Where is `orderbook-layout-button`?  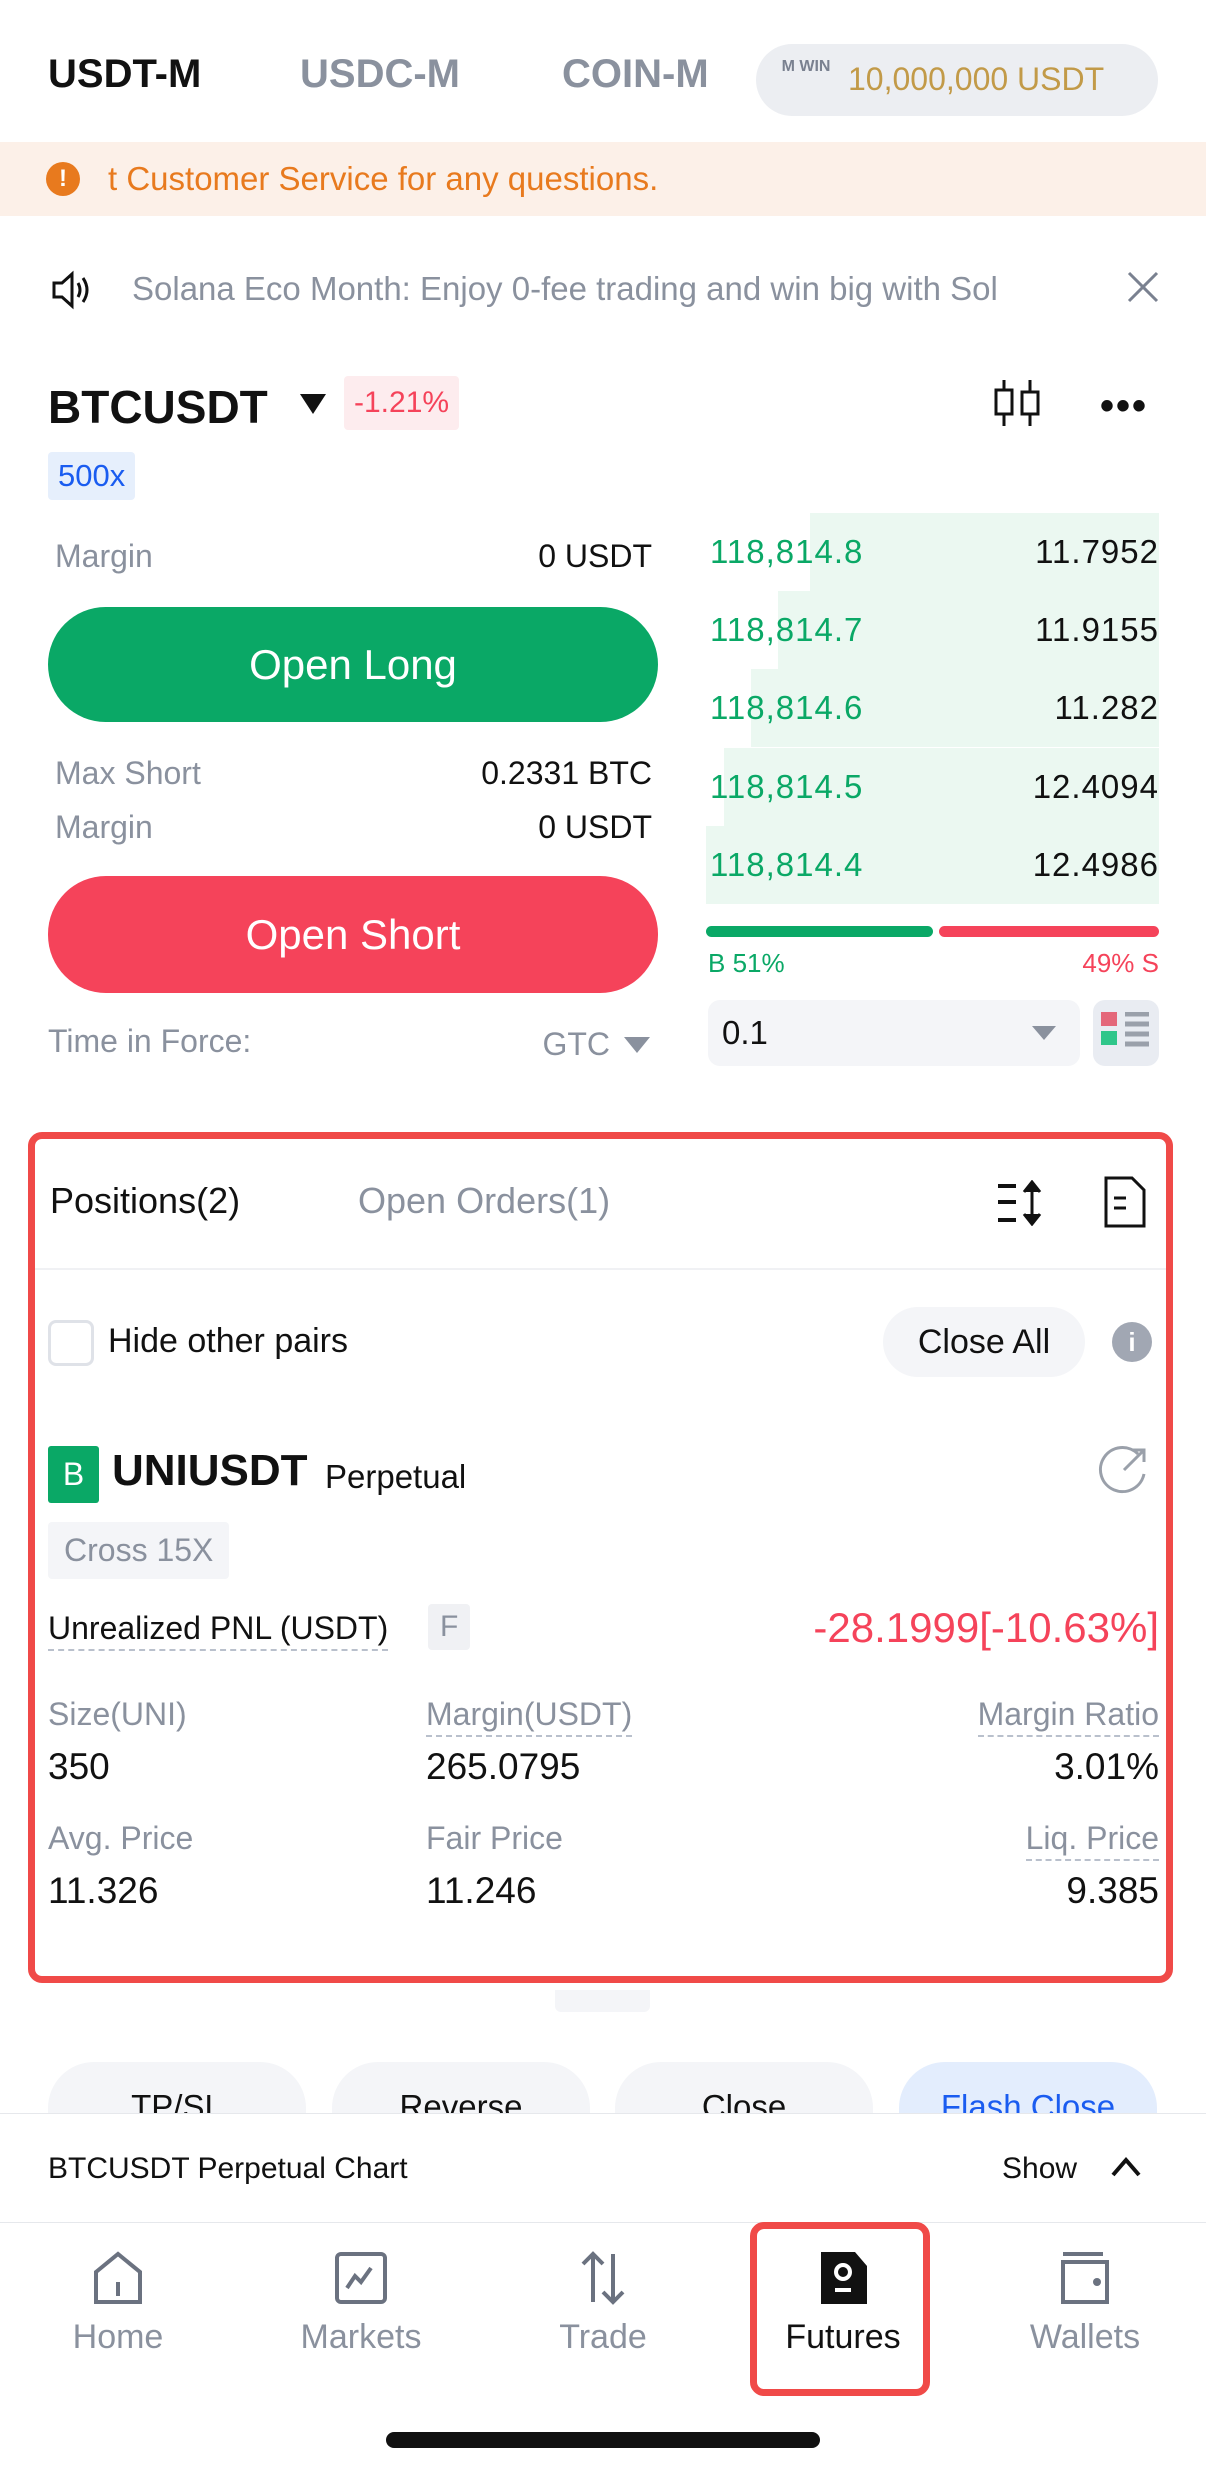 orderbook-layout-button is located at coordinates (1126, 1033).